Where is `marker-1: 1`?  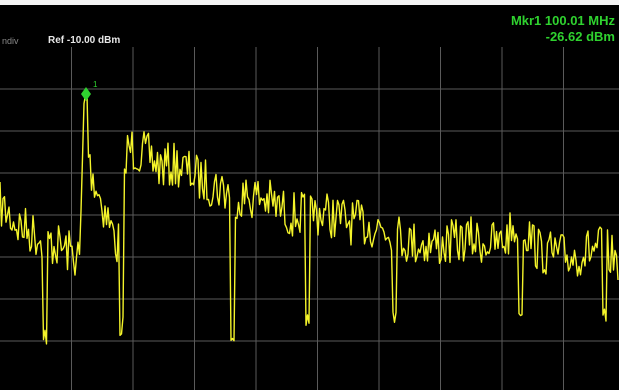 marker-1: 1 is located at coordinates (89, 90).